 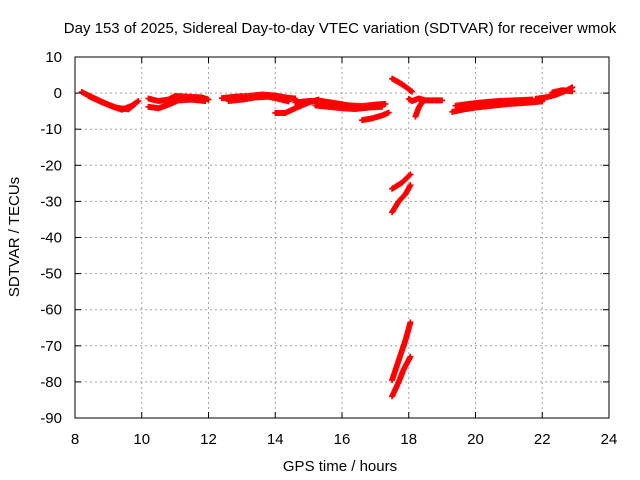 I want to click on x-tick-labels: 8 10 12 14 16 18 20 22 24, so click(x=344, y=439).